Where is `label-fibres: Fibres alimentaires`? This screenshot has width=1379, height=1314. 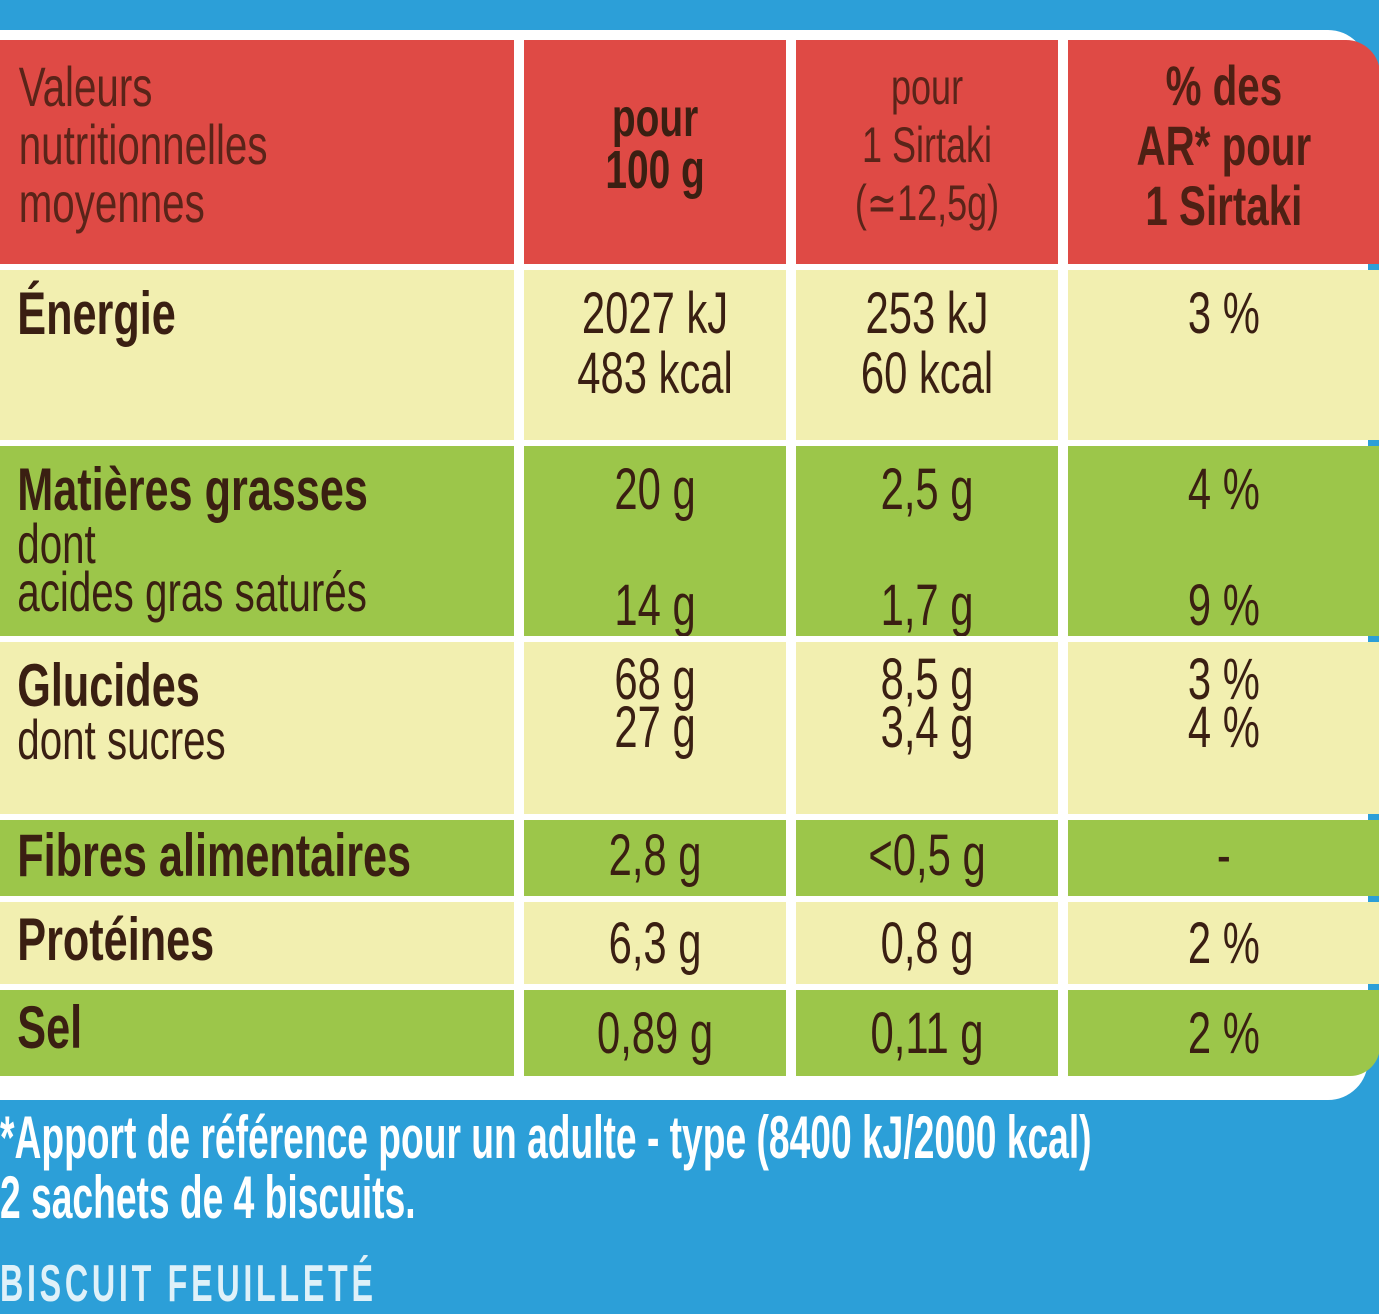
label-fibres: Fibres alimentaires is located at coordinates (214, 855).